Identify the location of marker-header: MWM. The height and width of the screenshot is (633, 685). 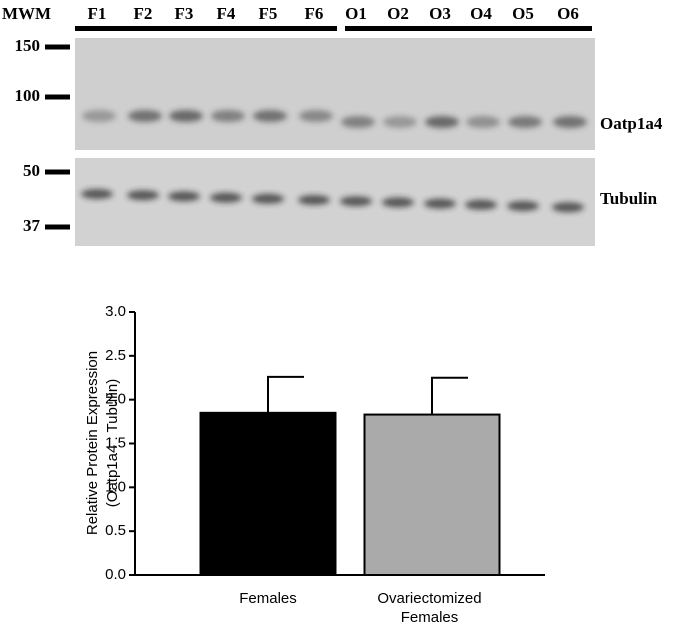
(26, 13).